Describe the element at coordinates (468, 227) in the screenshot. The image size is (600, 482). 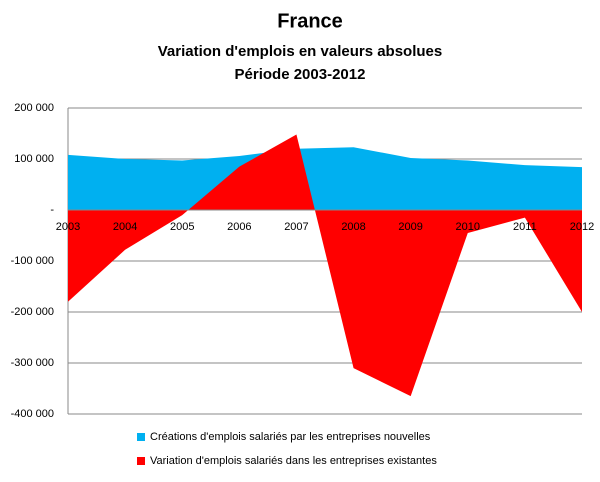
I see `x-tick-label: 2010` at that location.